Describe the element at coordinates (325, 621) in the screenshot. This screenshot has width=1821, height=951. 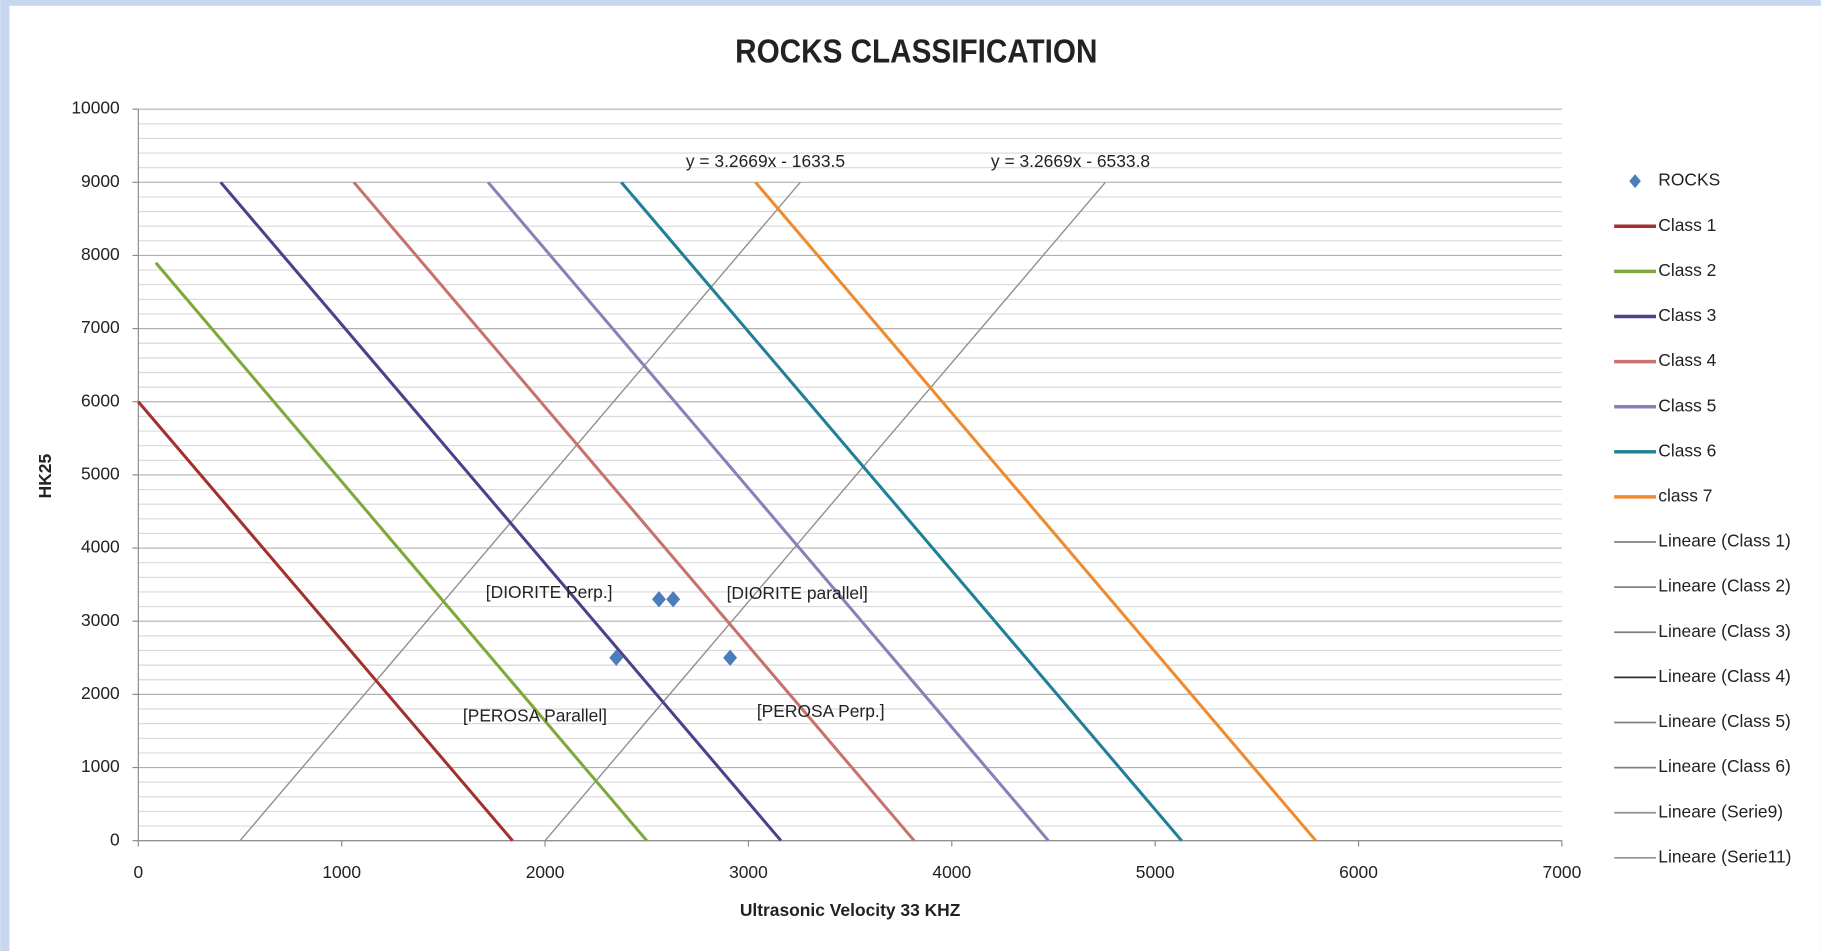
I see `class-line` at that location.